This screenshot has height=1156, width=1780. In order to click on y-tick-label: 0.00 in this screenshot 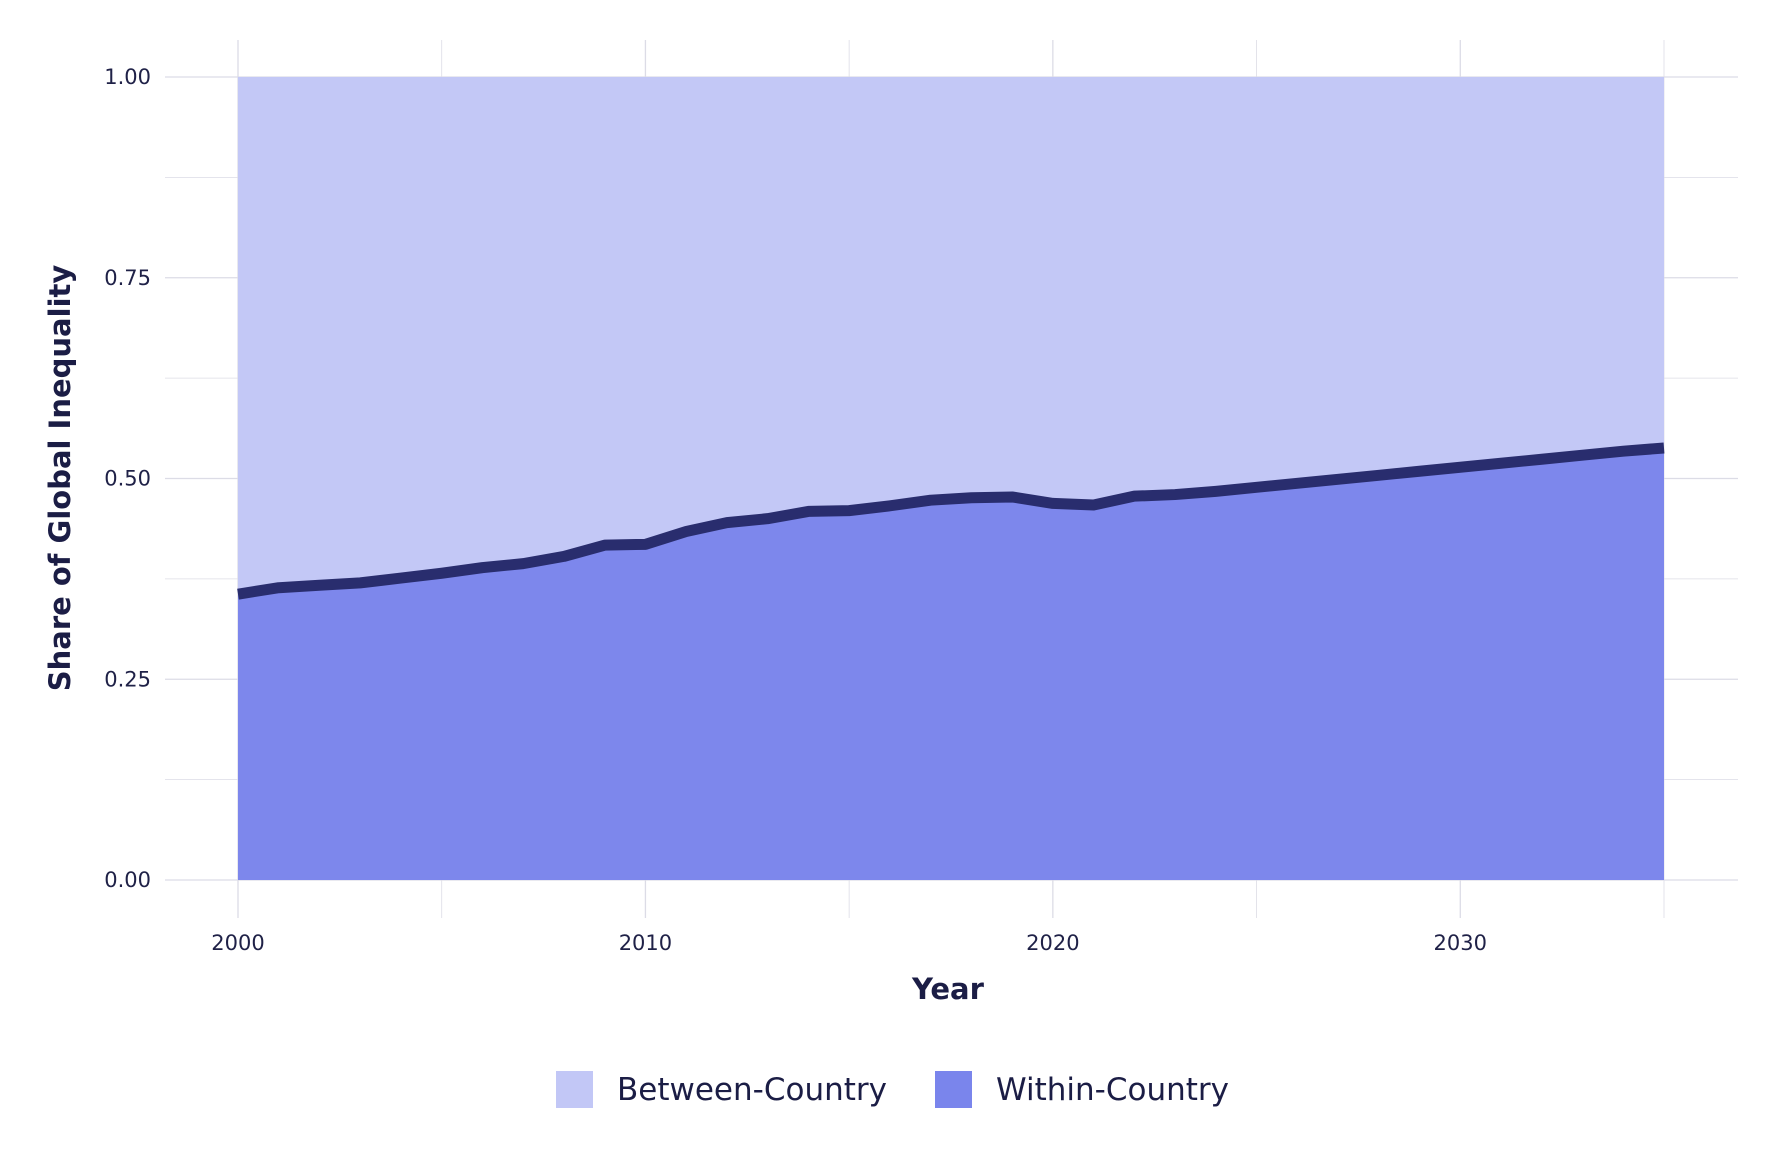, I will do `click(127, 880)`.